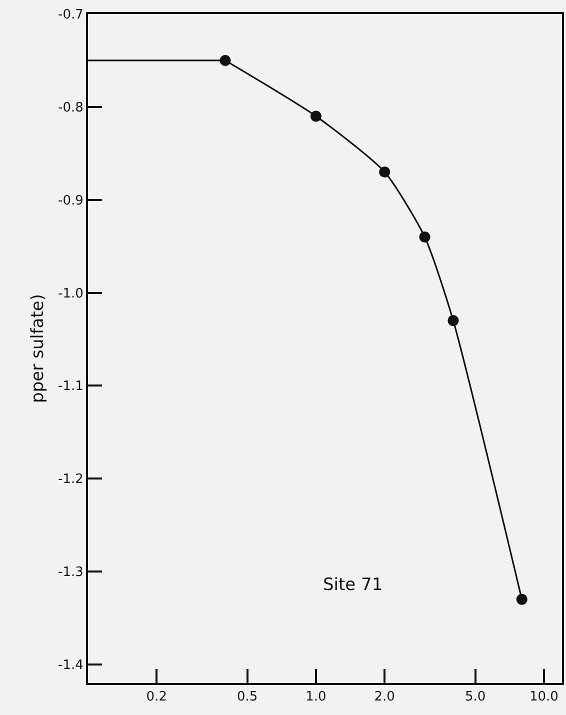 Image resolution: width=566 pixels, height=715 pixels. What do you see at coordinates (38, 348) in the screenshot?
I see `y-axis-title: pper sulfate)` at bounding box center [38, 348].